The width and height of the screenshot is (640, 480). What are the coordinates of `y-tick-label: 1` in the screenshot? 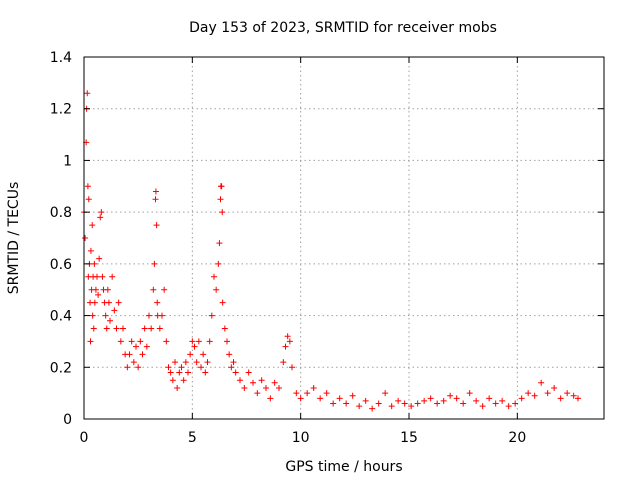 It's located at (67, 161).